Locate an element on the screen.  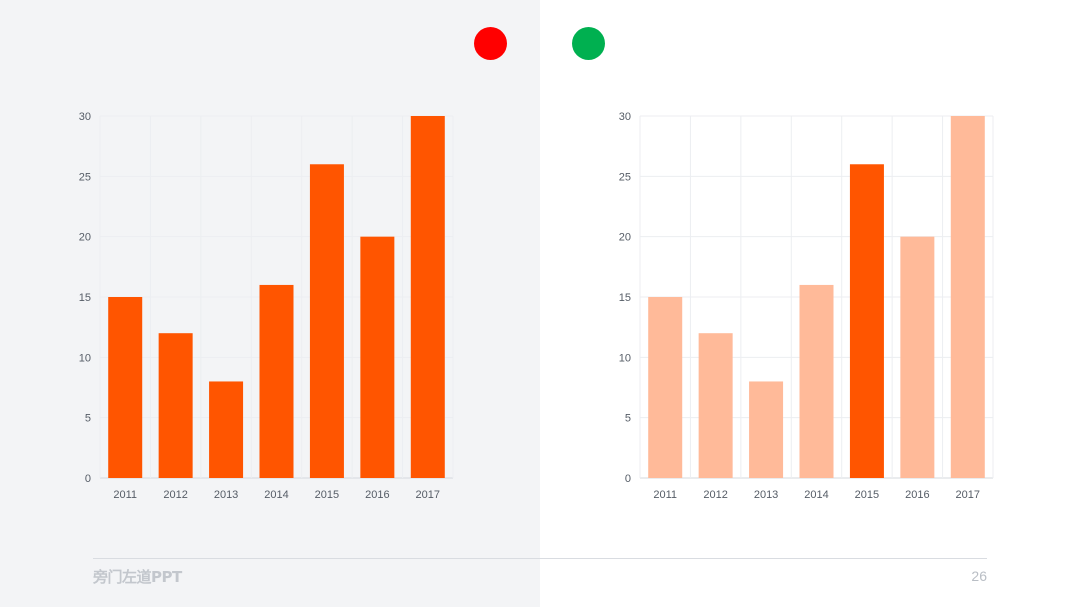
footer-divider is located at coordinates (540, 558).